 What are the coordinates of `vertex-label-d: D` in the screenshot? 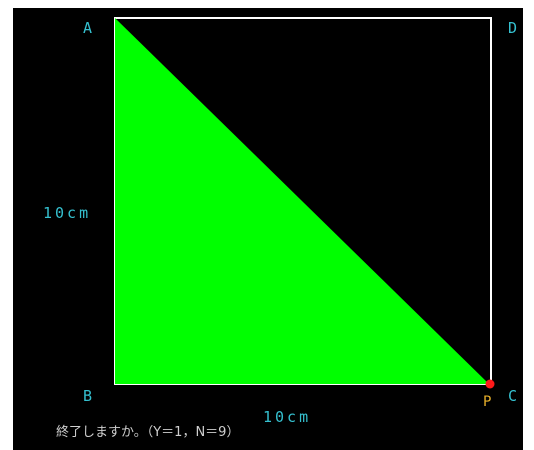 It's located at (512, 28).